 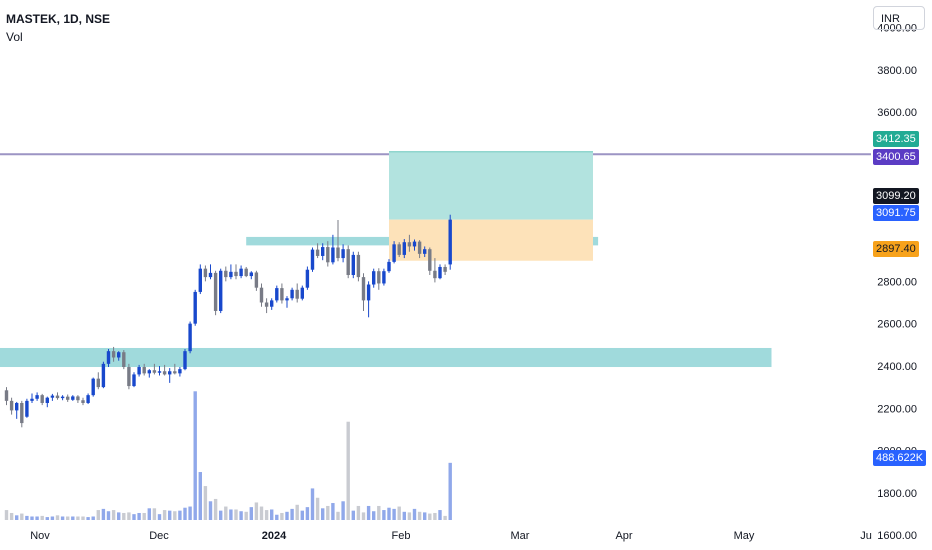 I want to click on time-tick-label: May, so click(x=744, y=536).